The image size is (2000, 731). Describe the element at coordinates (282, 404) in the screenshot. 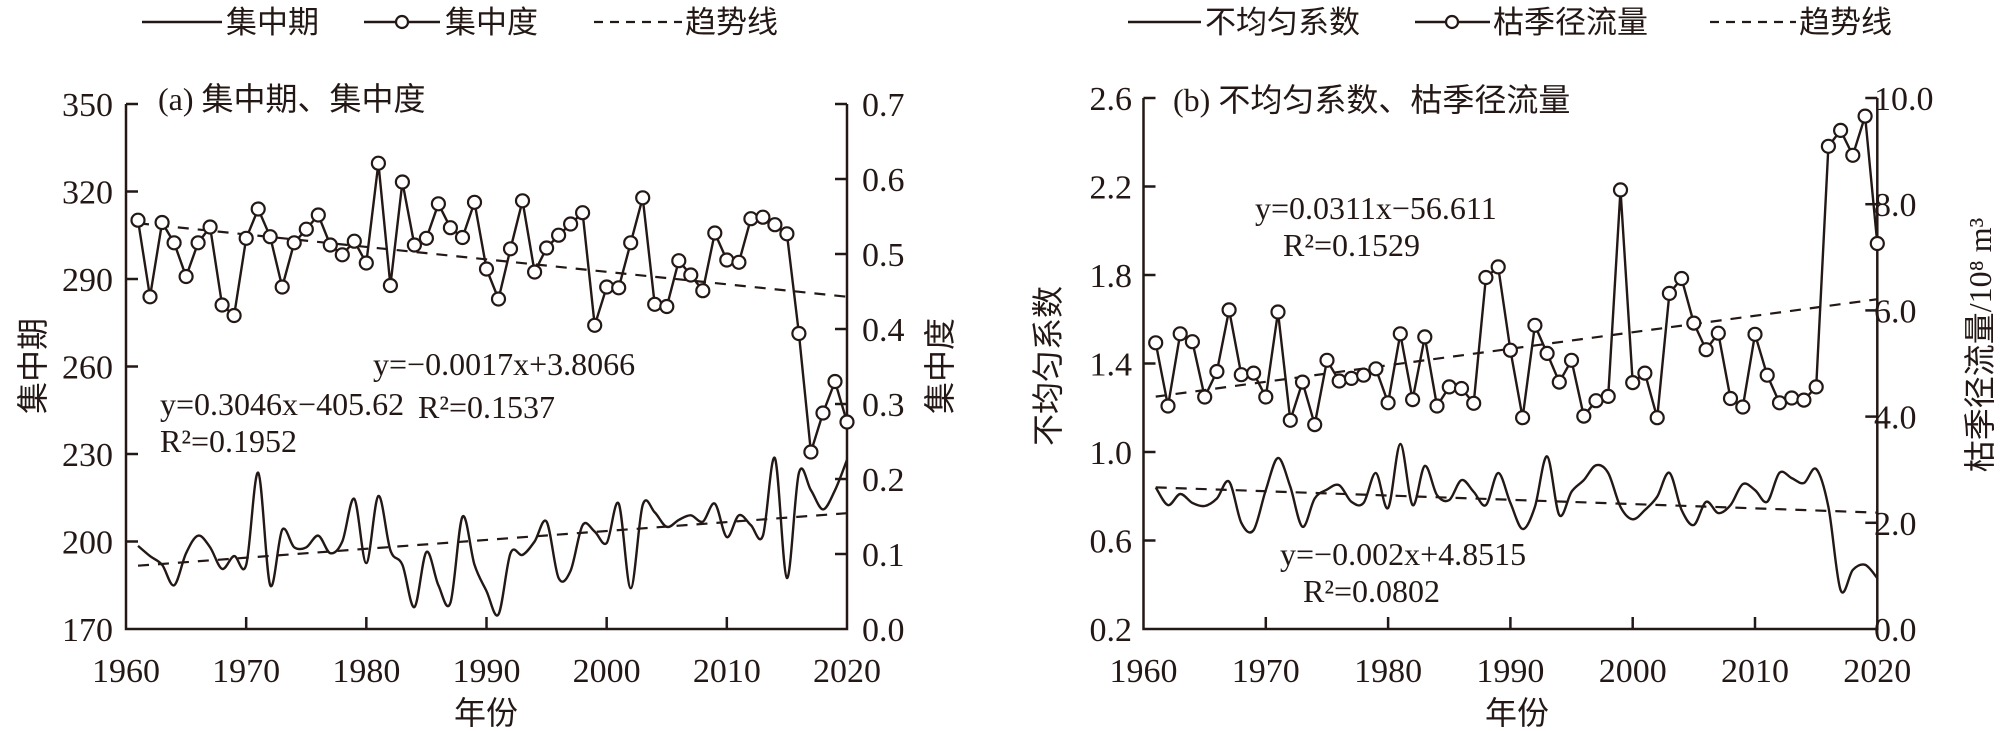

I see `trend-equation: y=0.3046x−405.62` at that location.